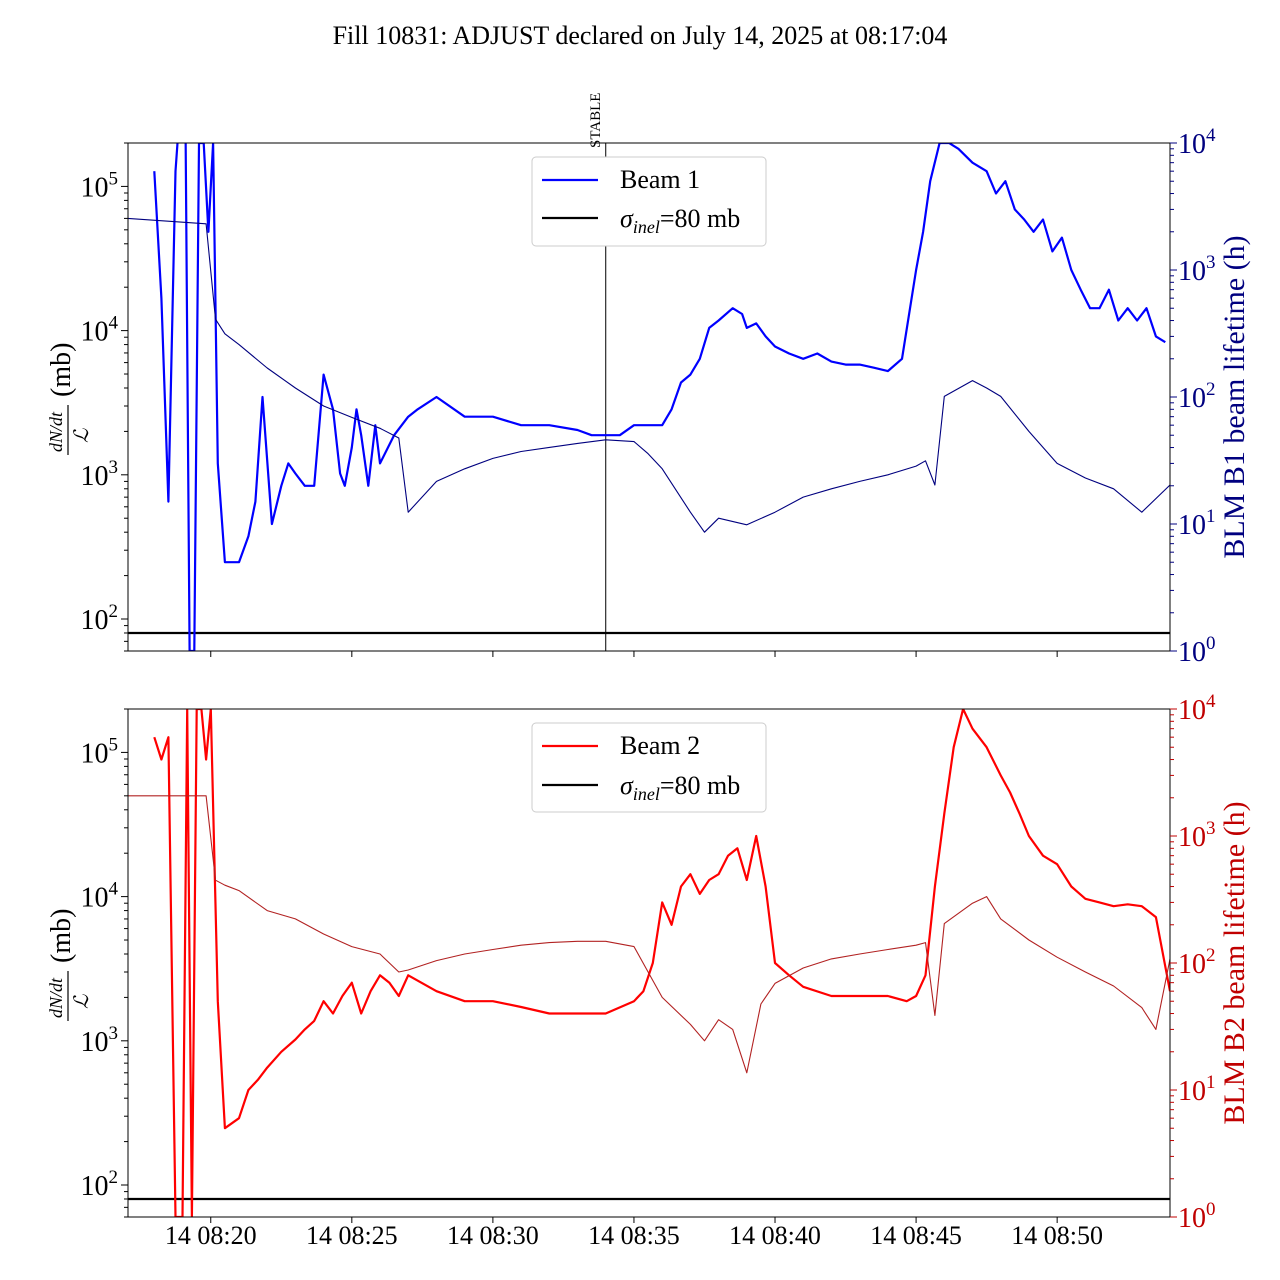 This screenshot has width=1280, height=1280. What do you see at coordinates (916, 1235) in the screenshot?
I see `x-tick-label: 14 08:45` at bounding box center [916, 1235].